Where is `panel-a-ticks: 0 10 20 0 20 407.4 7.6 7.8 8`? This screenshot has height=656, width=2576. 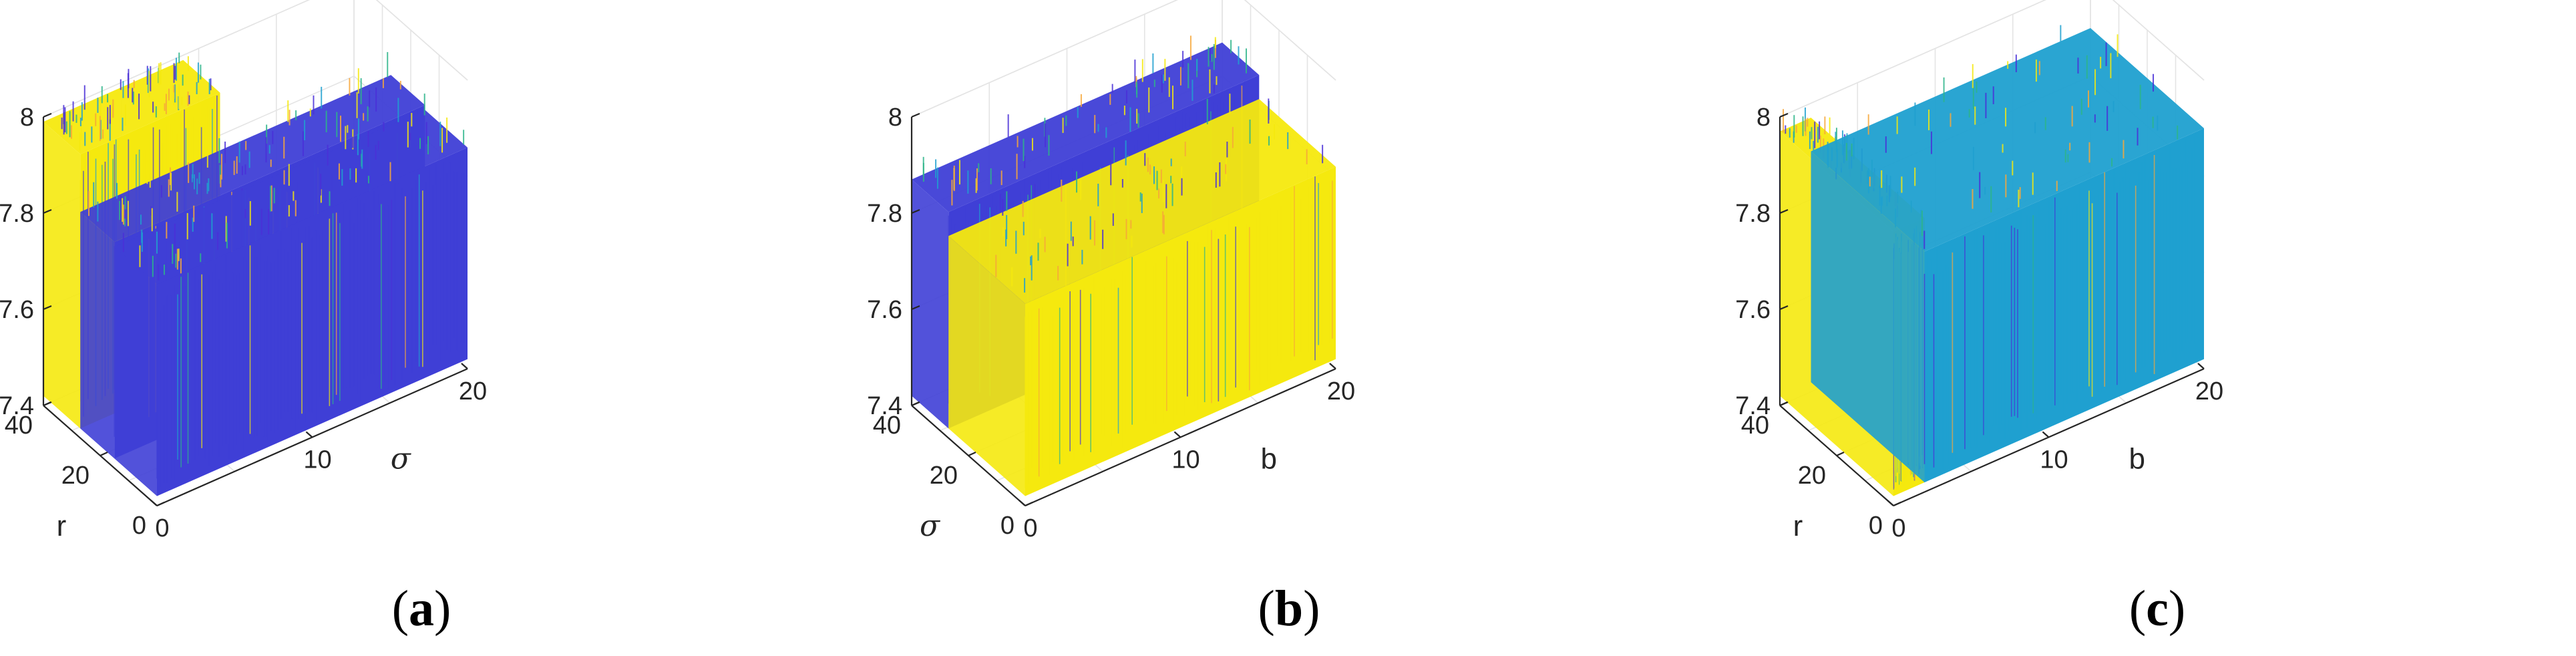 panel-a-ticks: 0 10 20 0 20 407.4 7.6 7.8 8 is located at coordinates (244, 323).